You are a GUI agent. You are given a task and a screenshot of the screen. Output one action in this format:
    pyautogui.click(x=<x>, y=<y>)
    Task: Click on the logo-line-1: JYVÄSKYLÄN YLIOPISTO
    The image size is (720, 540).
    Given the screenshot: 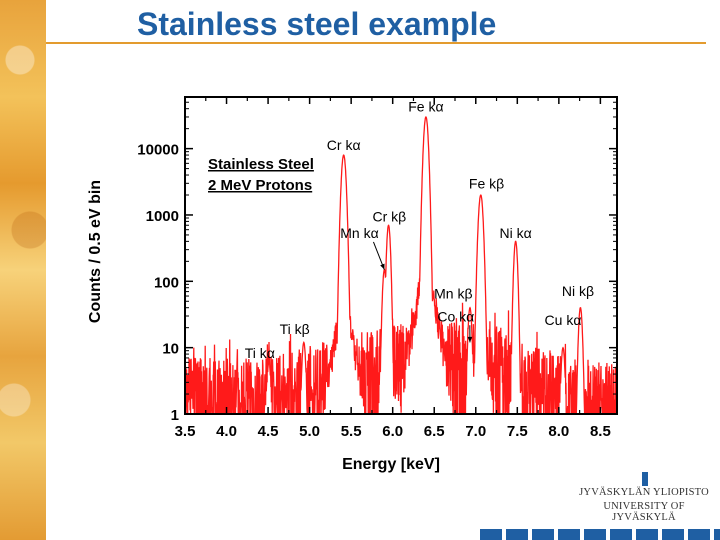 What is the action you would take?
    pyautogui.click(x=644, y=492)
    